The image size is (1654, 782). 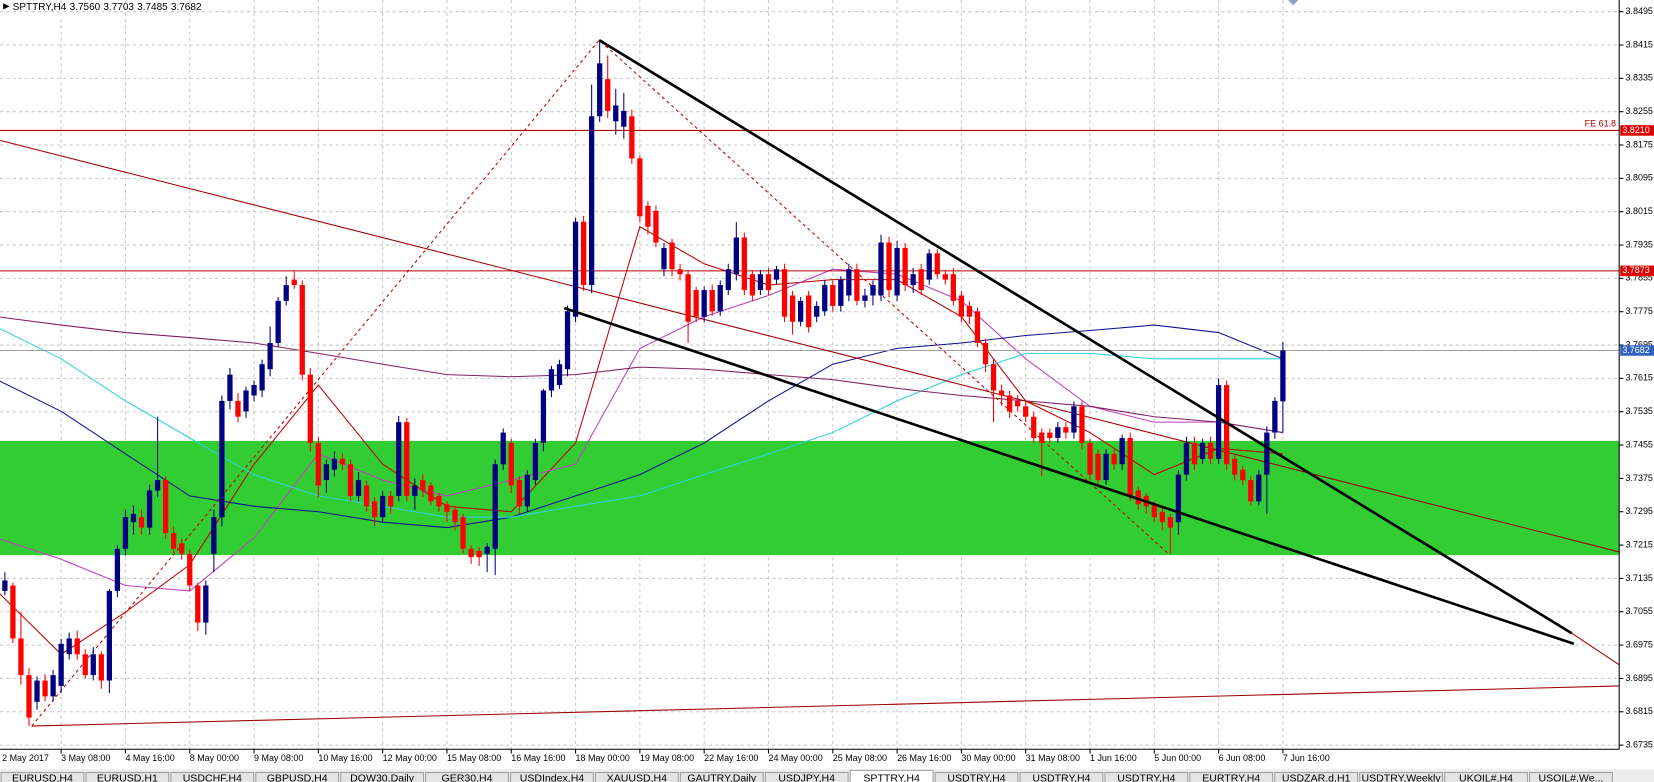 I want to click on tab-label: USDIndex,H4, so click(x=552, y=777).